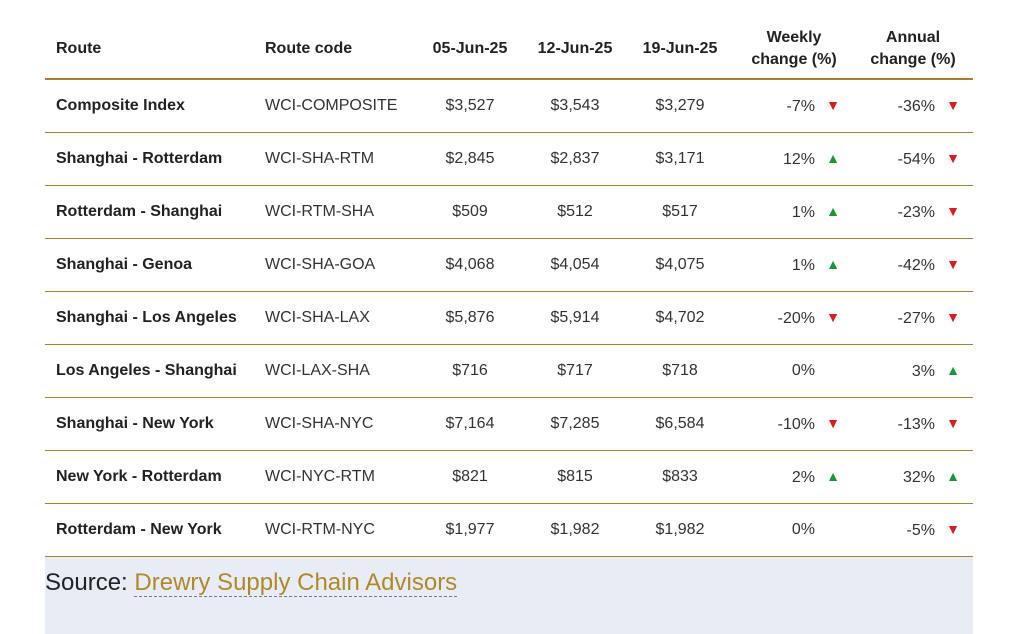 This screenshot has width=1024, height=634. Describe the element at coordinates (680, 265) in the screenshot. I see `cell-date-3: $4,075` at that location.